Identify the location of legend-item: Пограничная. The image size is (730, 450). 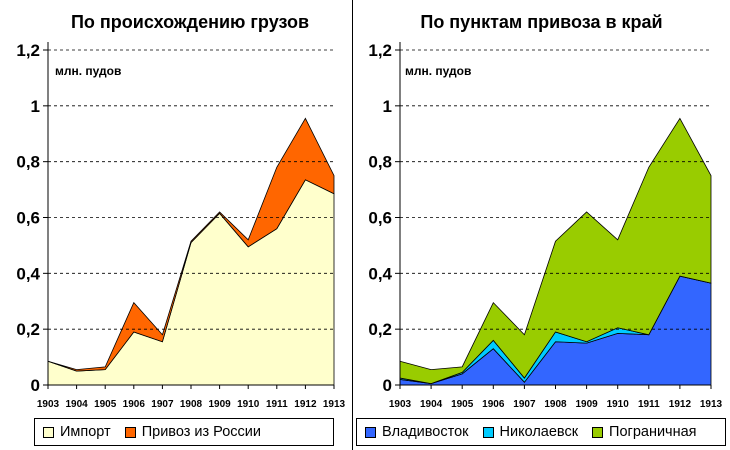
(644, 432).